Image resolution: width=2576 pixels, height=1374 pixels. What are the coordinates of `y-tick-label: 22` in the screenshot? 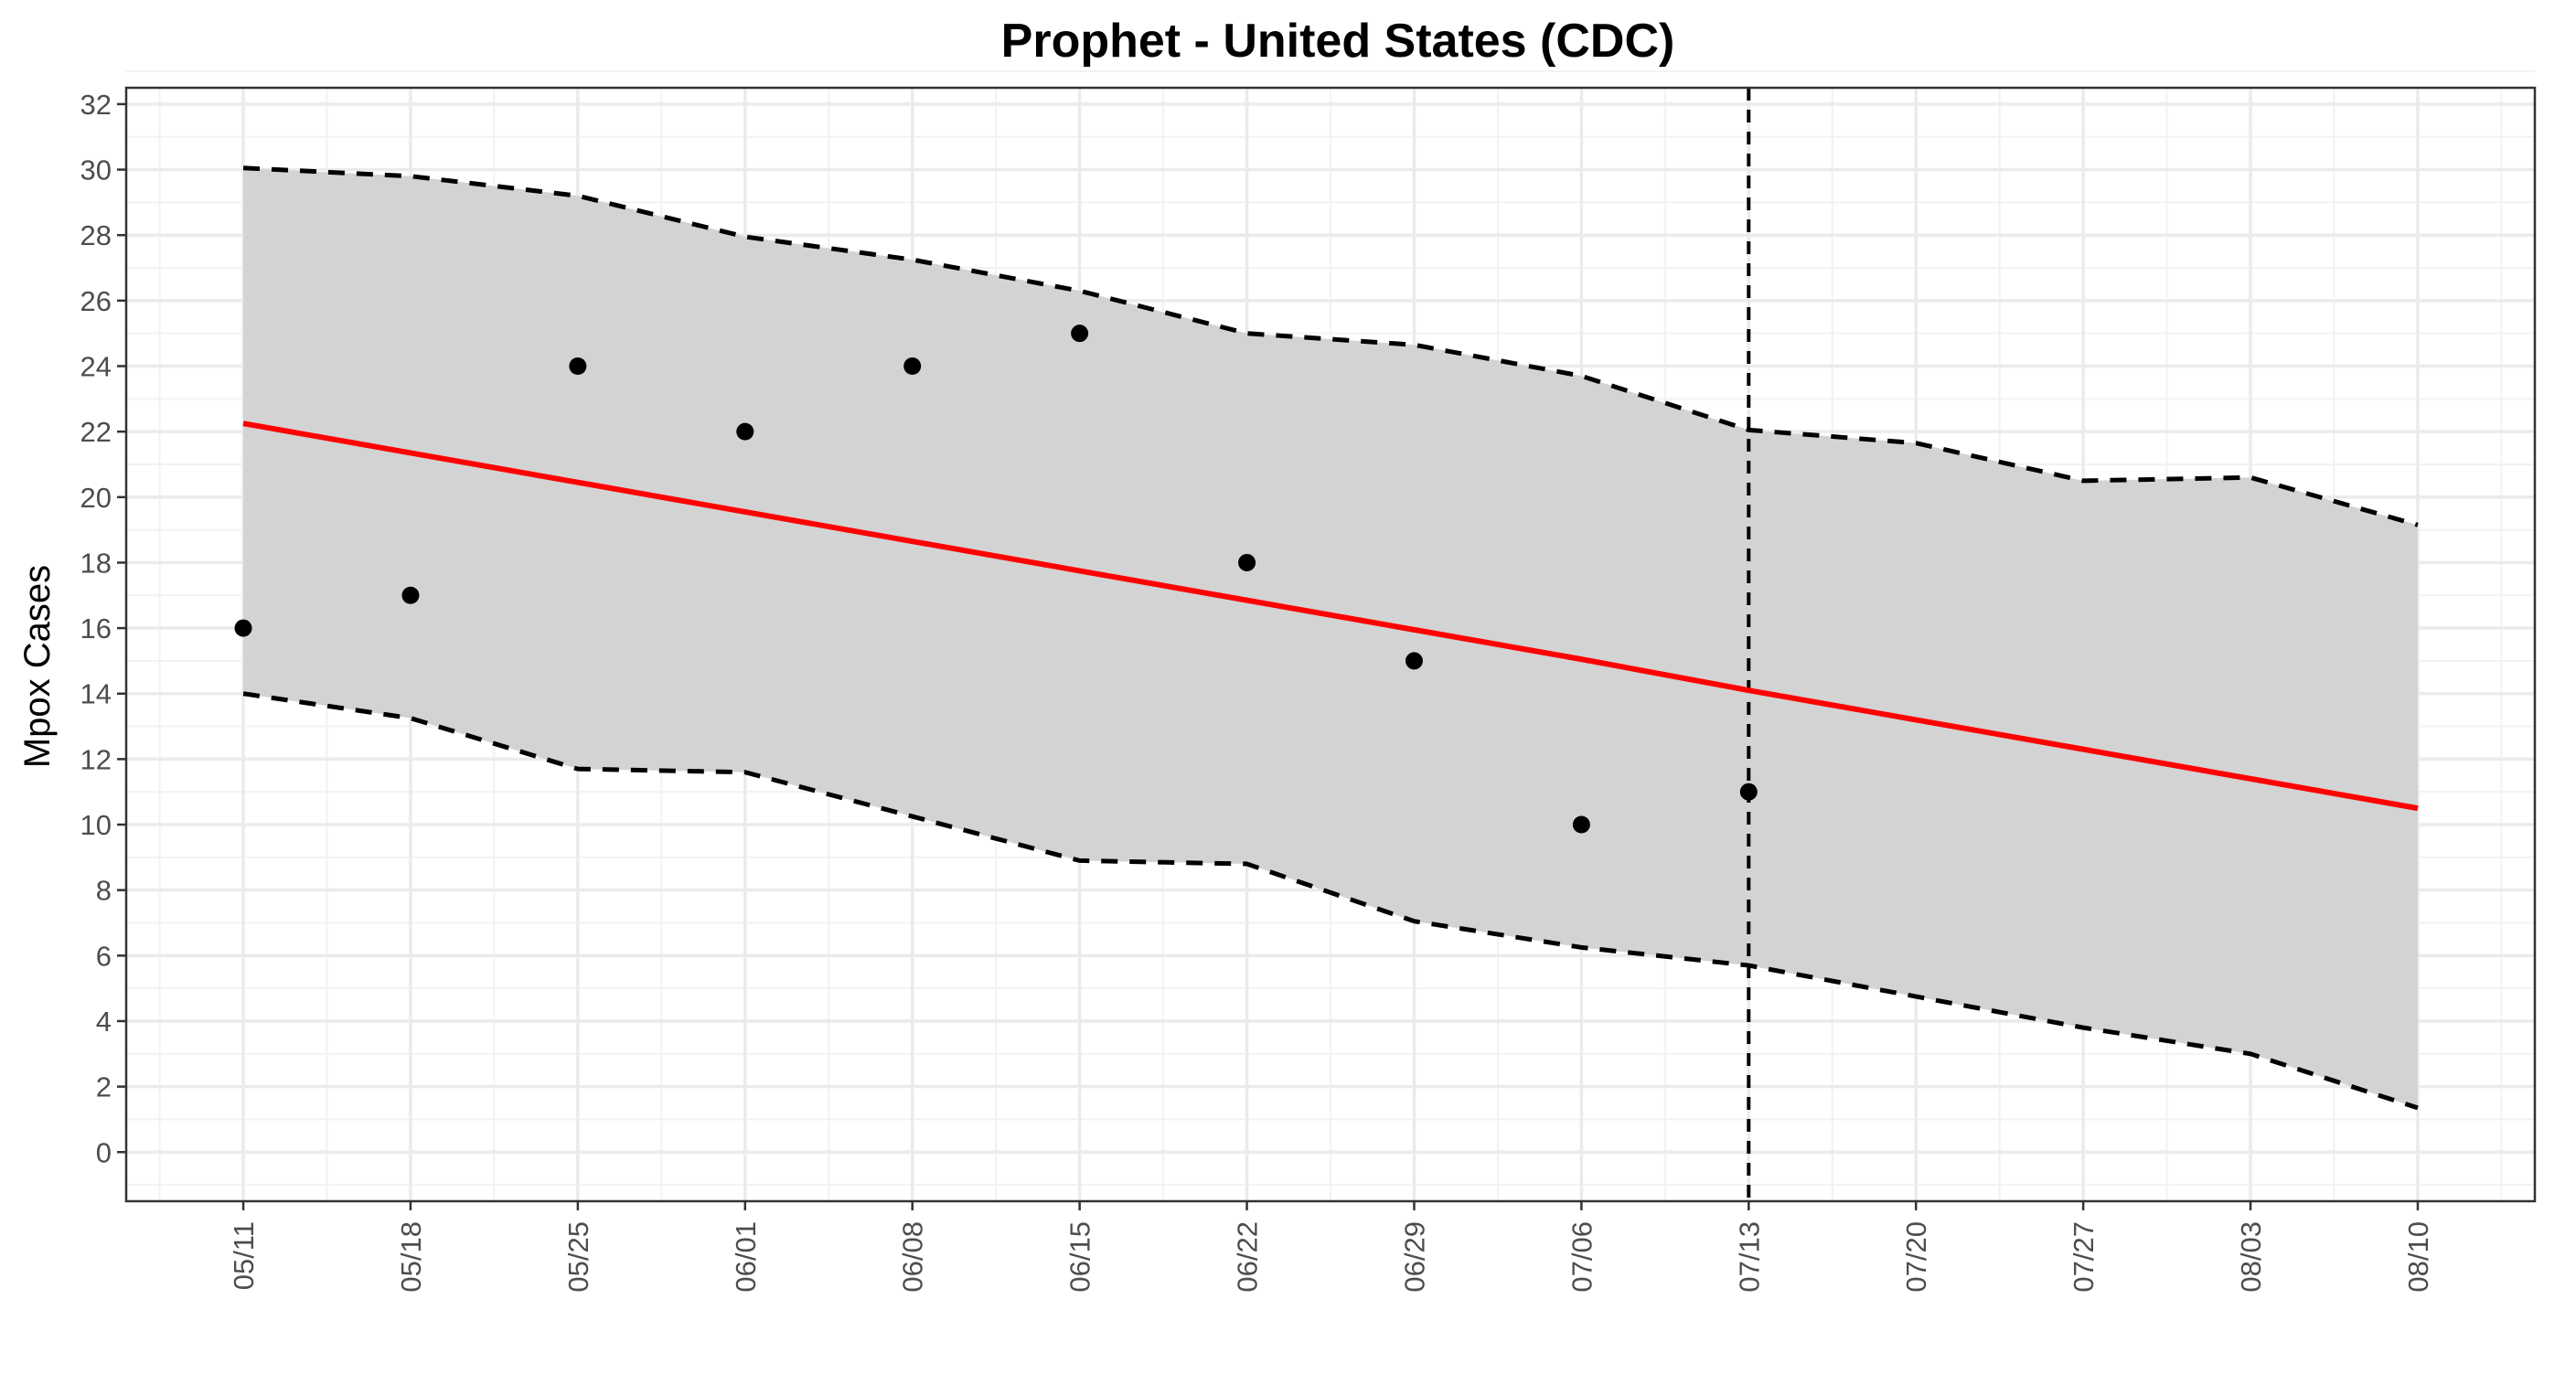 It's located at (96, 432).